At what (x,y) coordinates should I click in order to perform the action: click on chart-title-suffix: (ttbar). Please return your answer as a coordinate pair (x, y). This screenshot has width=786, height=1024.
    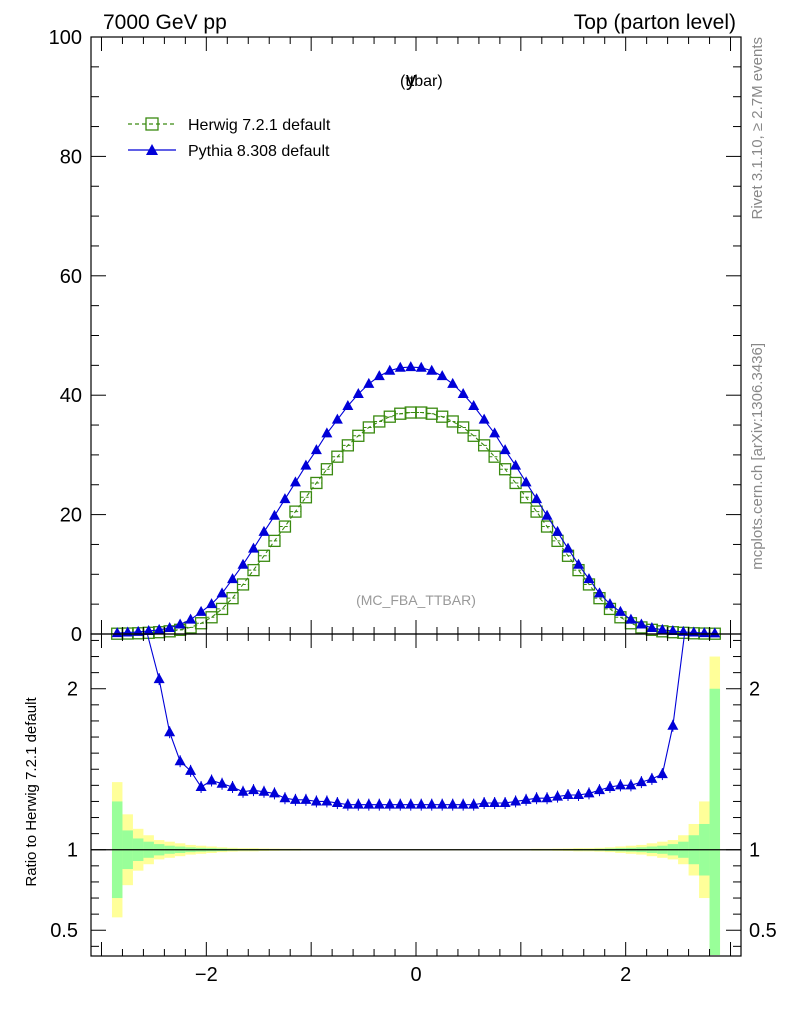
    Looking at the image, I should click on (421, 81).